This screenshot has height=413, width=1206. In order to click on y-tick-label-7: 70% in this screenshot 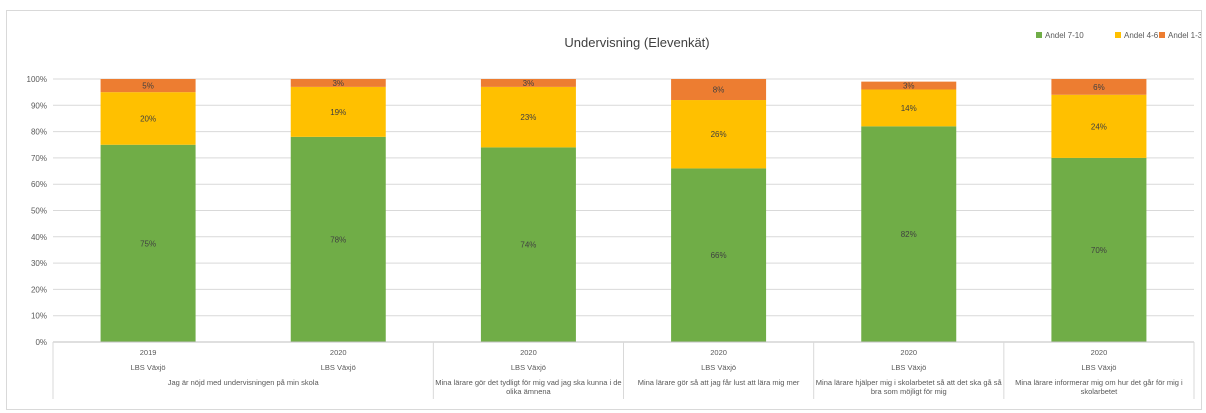, I will do `click(39, 158)`.